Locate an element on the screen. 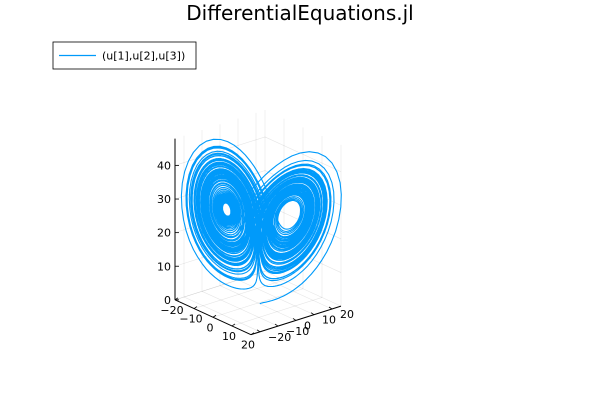 The width and height of the screenshot is (600, 400). y-tick-label: −10 is located at coordinates (297, 331).